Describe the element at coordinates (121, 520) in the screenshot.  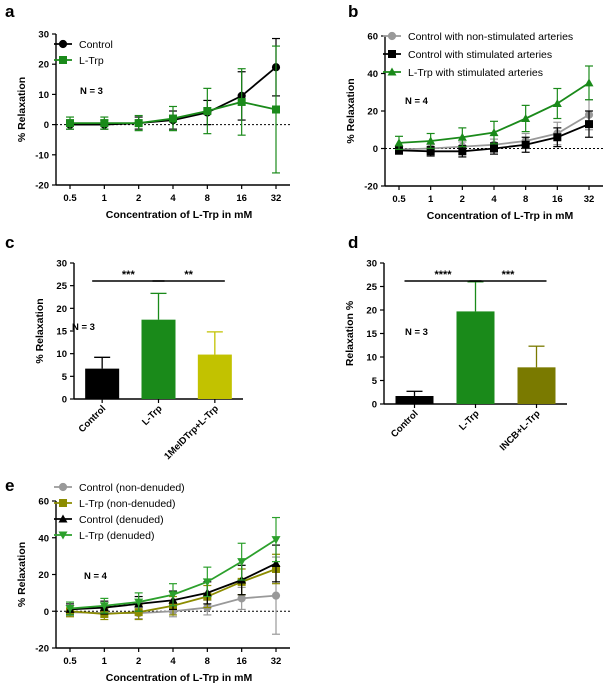
I see `legend-label: Control (denuded)` at that location.